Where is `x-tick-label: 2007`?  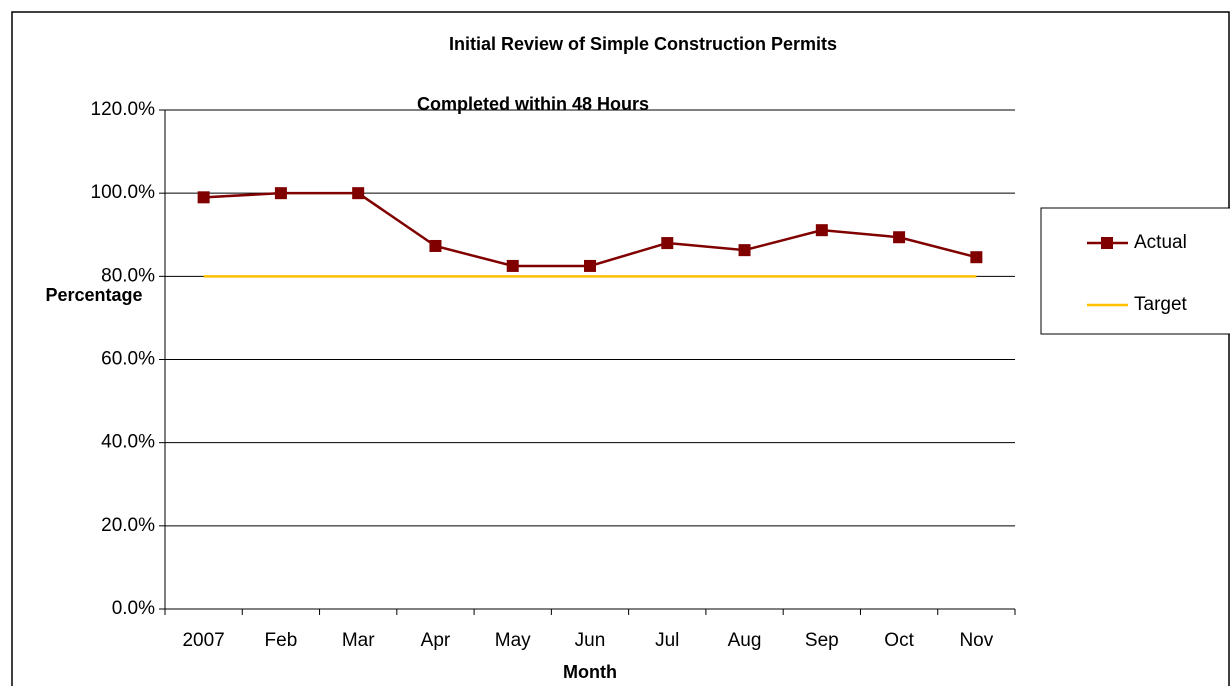
x-tick-label: 2007 is located at coordinates (203, 640).